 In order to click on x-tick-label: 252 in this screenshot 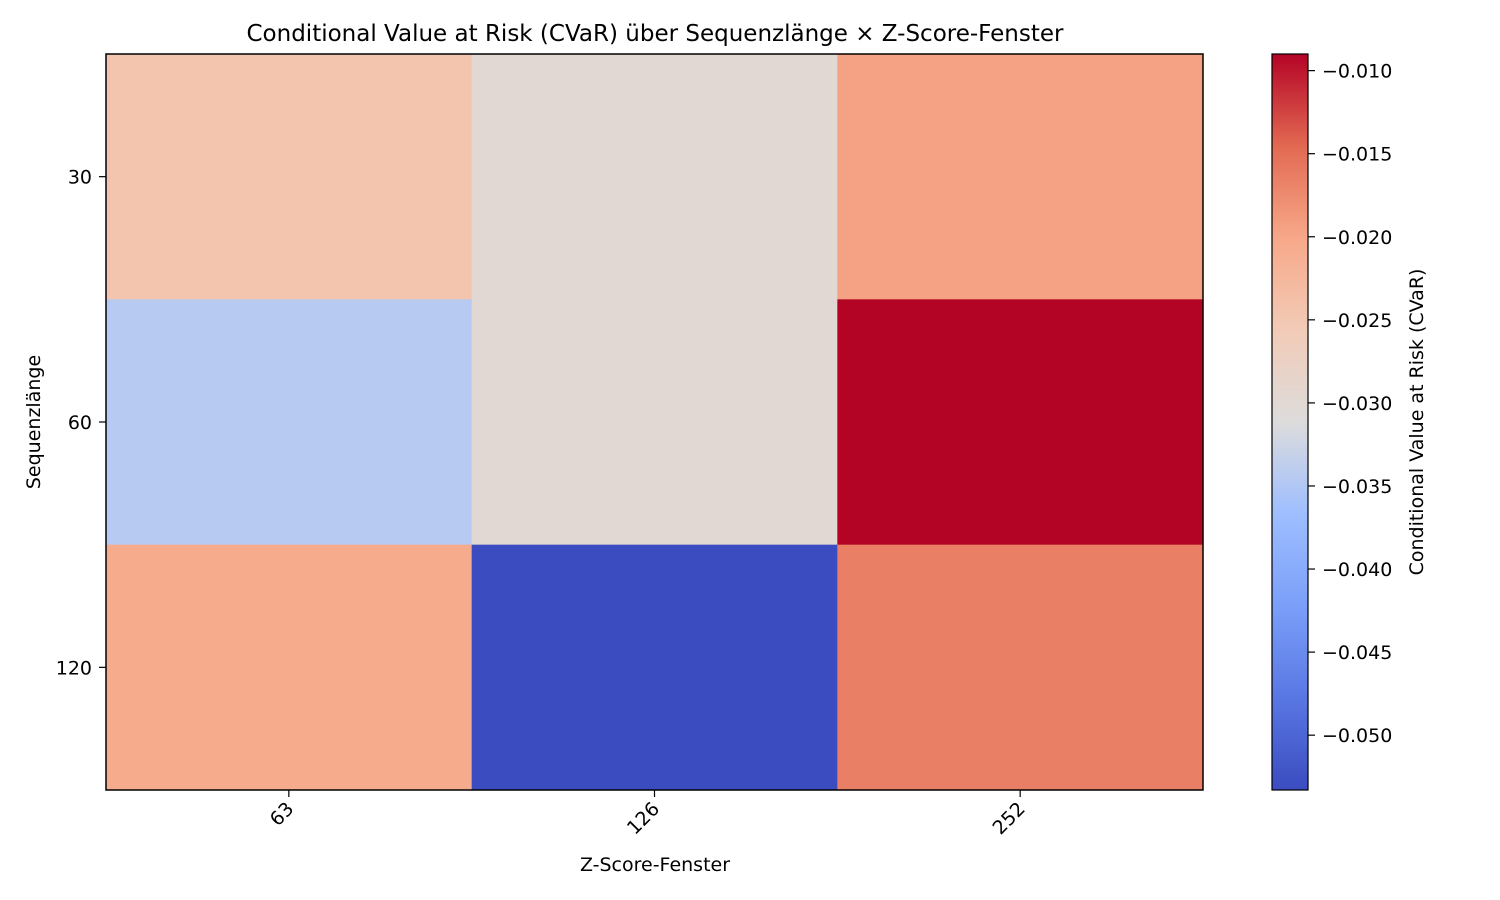, I will do `click(1009, 818)`.